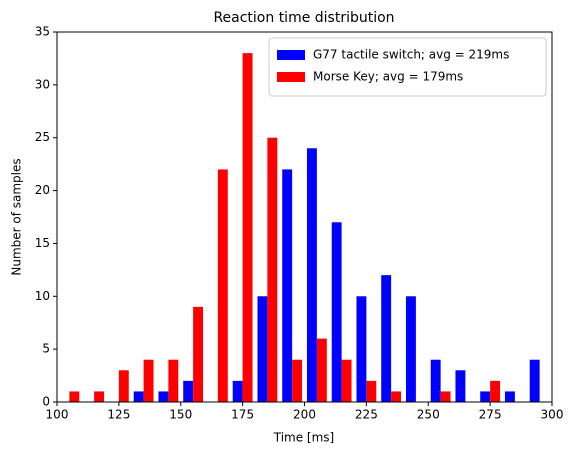 The height and width of the screenshot is (459, 576). Describe the element at coordinates (180, 415) in the screenshot. I see `x-tick-label: 150` at that location.